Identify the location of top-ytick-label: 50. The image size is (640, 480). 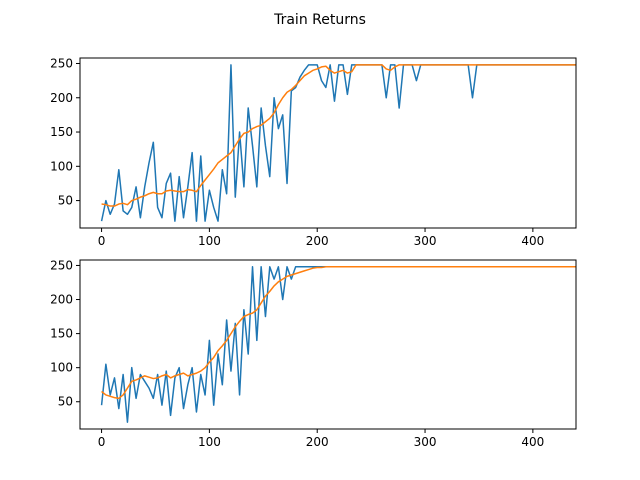
(65, 201).